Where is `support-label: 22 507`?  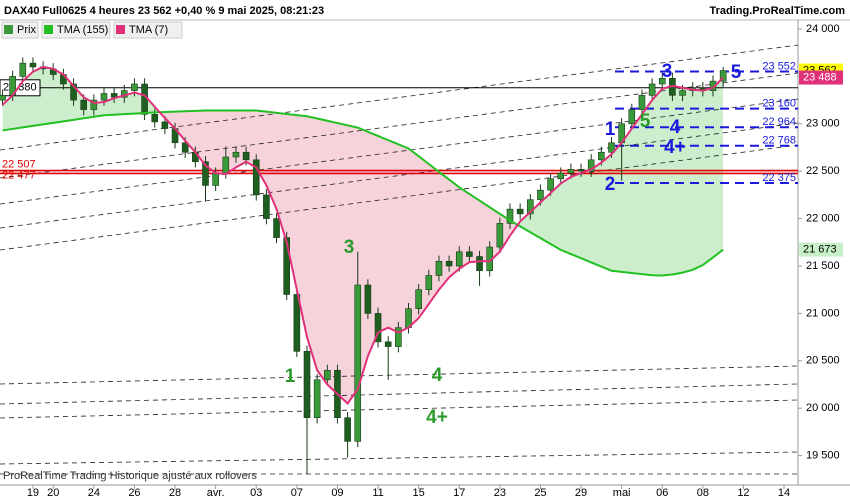
support-label: 22 507 is located at coordinates (19, 164).